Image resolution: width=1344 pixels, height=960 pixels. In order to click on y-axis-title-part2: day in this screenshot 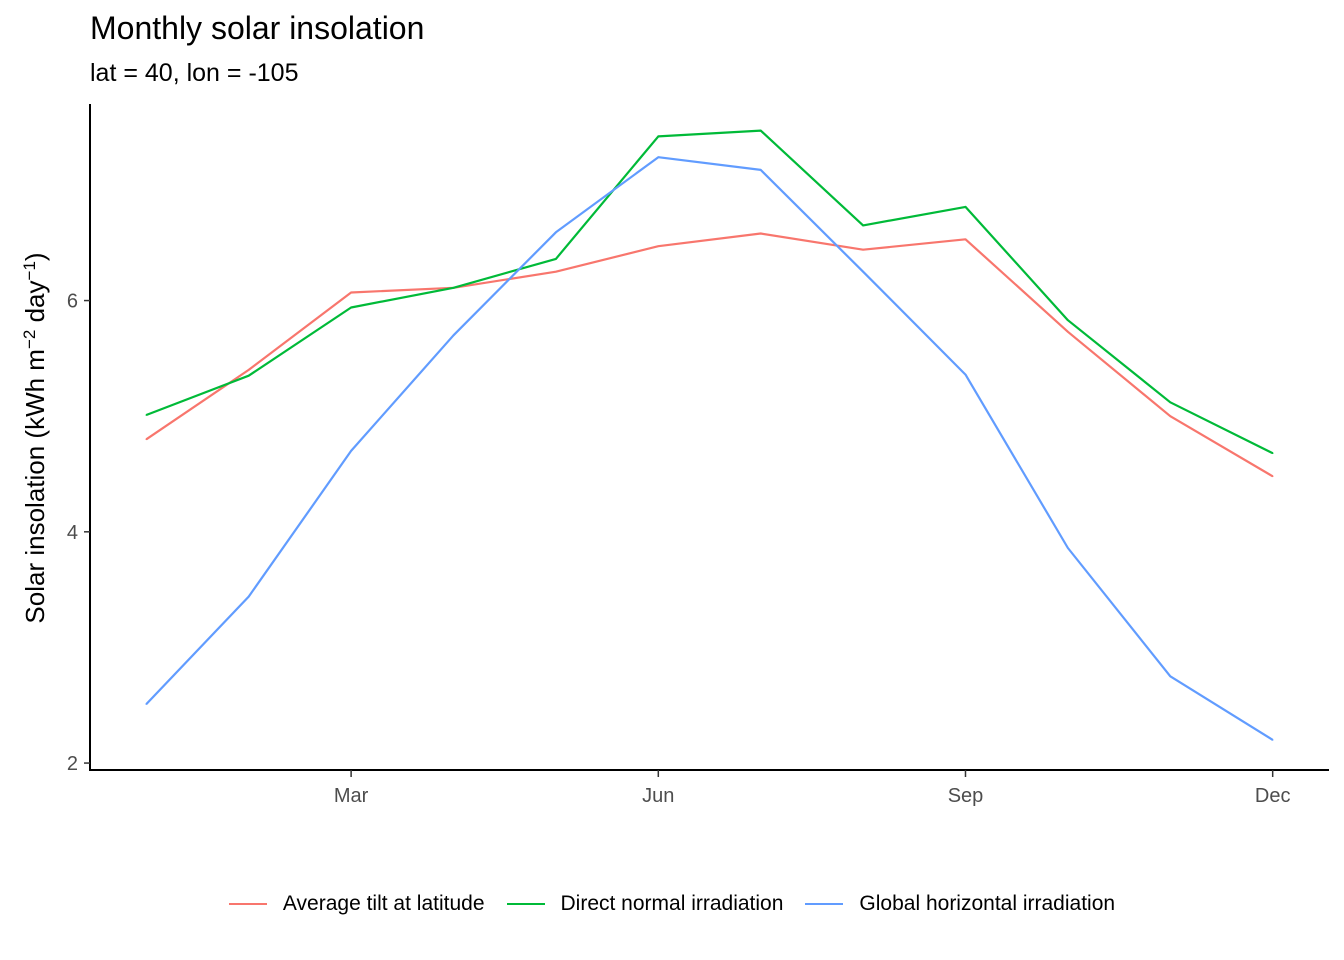, I will do `click(35, 304)`.